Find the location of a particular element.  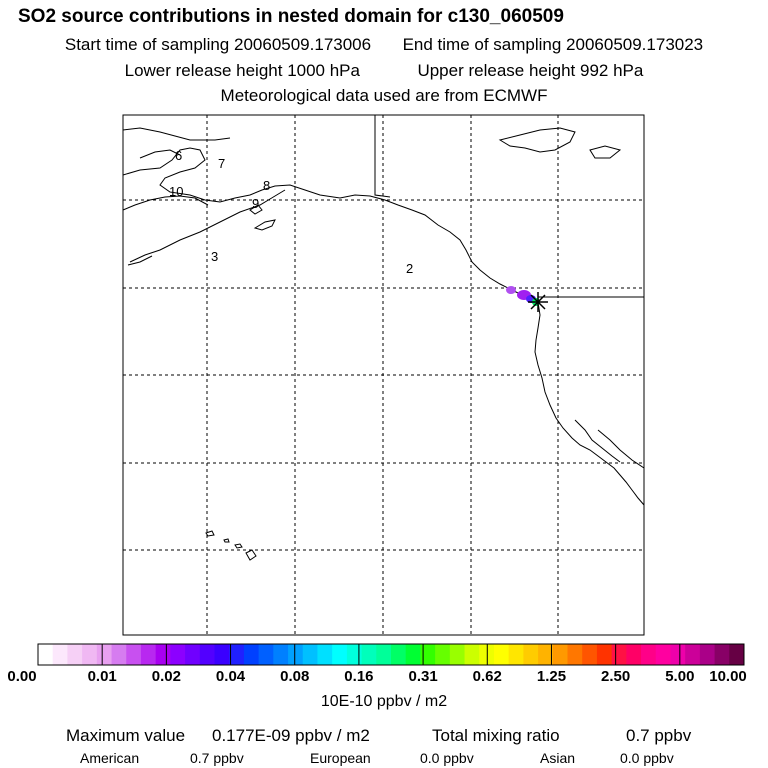

max-label: Maximum value is located at coordinates (126, 735).